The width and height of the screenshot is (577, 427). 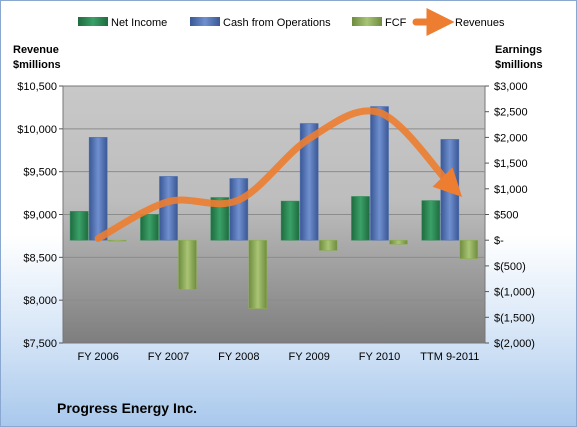 What do you see at coordinates (40, 344) in the screenshot?
I see `left-tick-label: $7,500` at bounding box center [40, 344].